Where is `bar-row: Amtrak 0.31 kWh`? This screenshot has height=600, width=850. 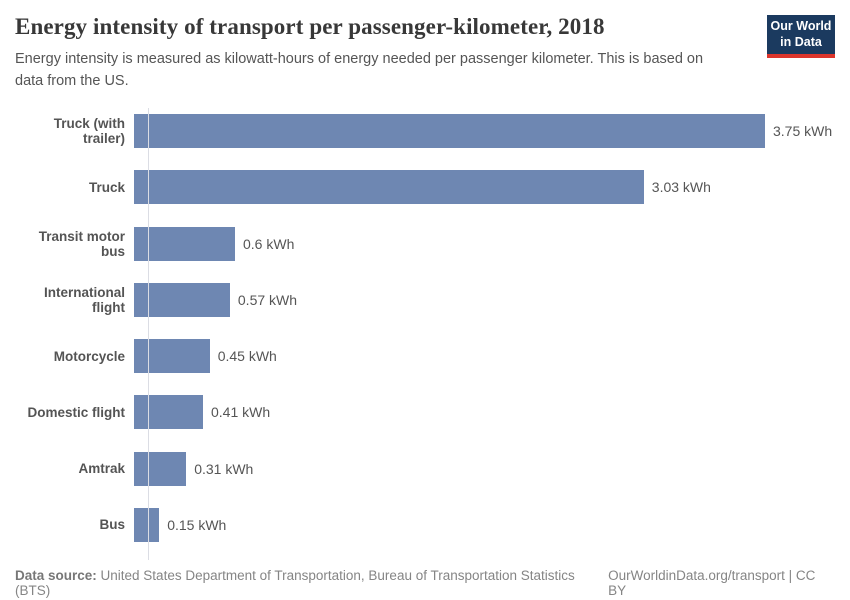 bar-row: Amtrak 0.31 kWh is located at coordinates (425, 469).